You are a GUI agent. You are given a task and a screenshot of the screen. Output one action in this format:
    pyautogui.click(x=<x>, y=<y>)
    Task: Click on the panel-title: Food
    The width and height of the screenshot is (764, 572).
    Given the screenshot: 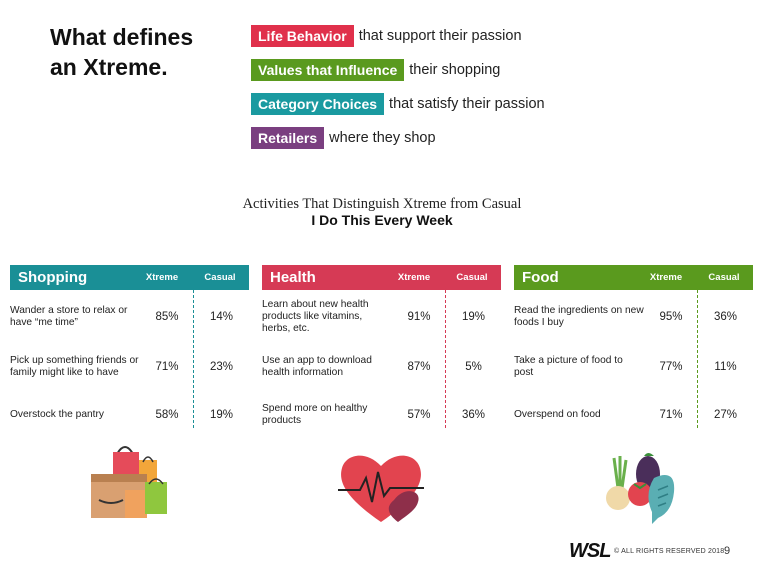 What is the action you would take?
    pyautogui.click(x=540, y=277)
    